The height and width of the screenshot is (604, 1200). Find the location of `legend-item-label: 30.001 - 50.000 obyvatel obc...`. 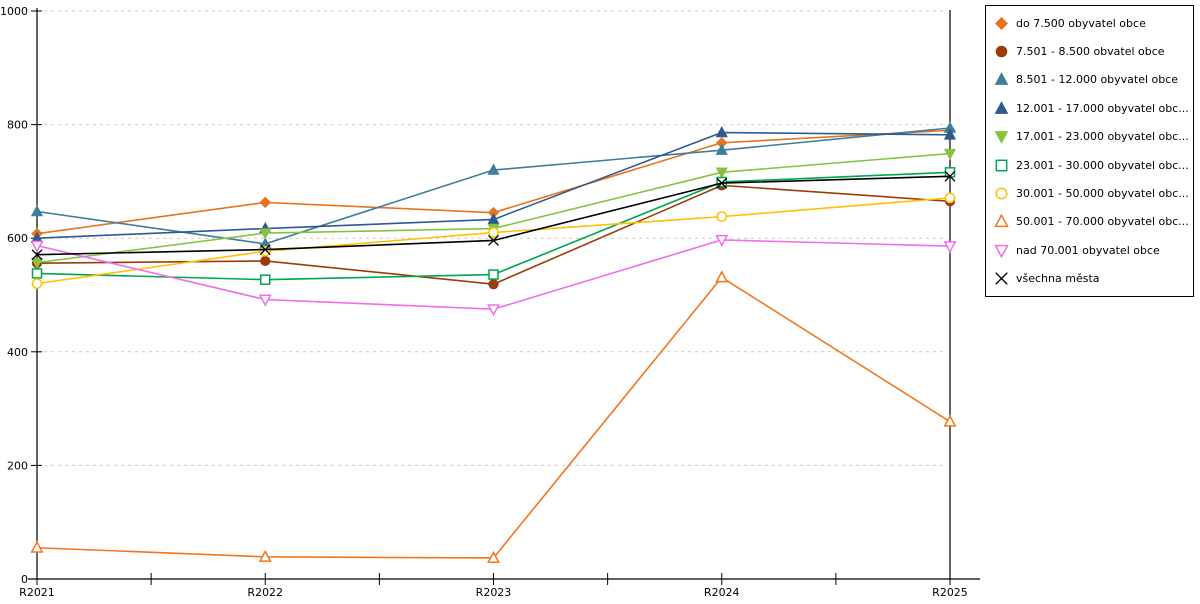

legend-item-label: 30.001 - 50.000 obyvatel obc... is located at coordinates (1102, 194).